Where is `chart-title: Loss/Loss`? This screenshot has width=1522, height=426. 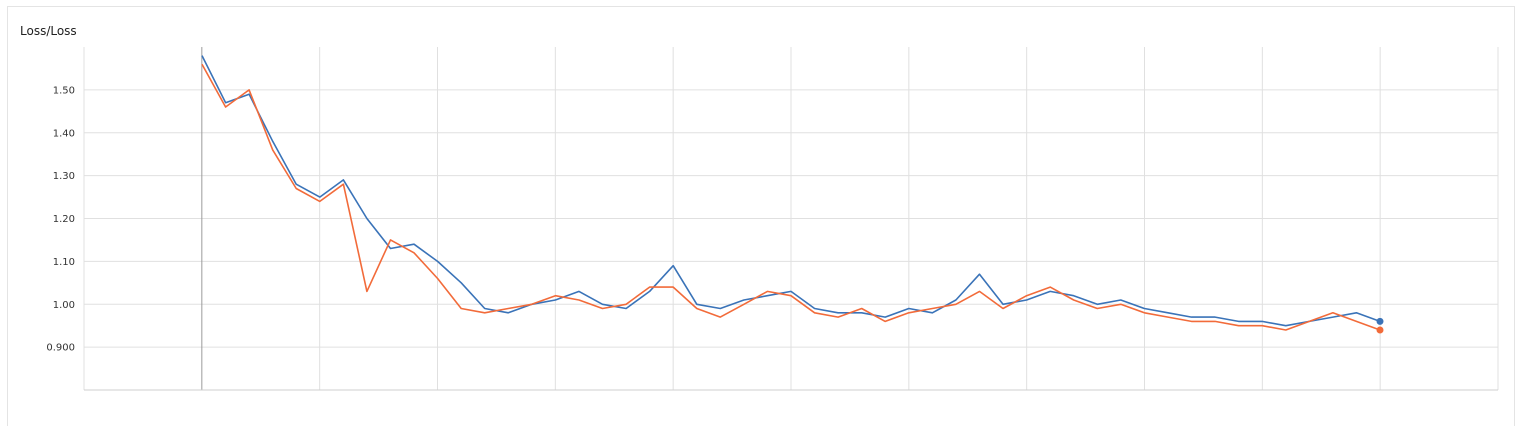 chart-title: Loss/Loss is located at coordinates (48, 31).